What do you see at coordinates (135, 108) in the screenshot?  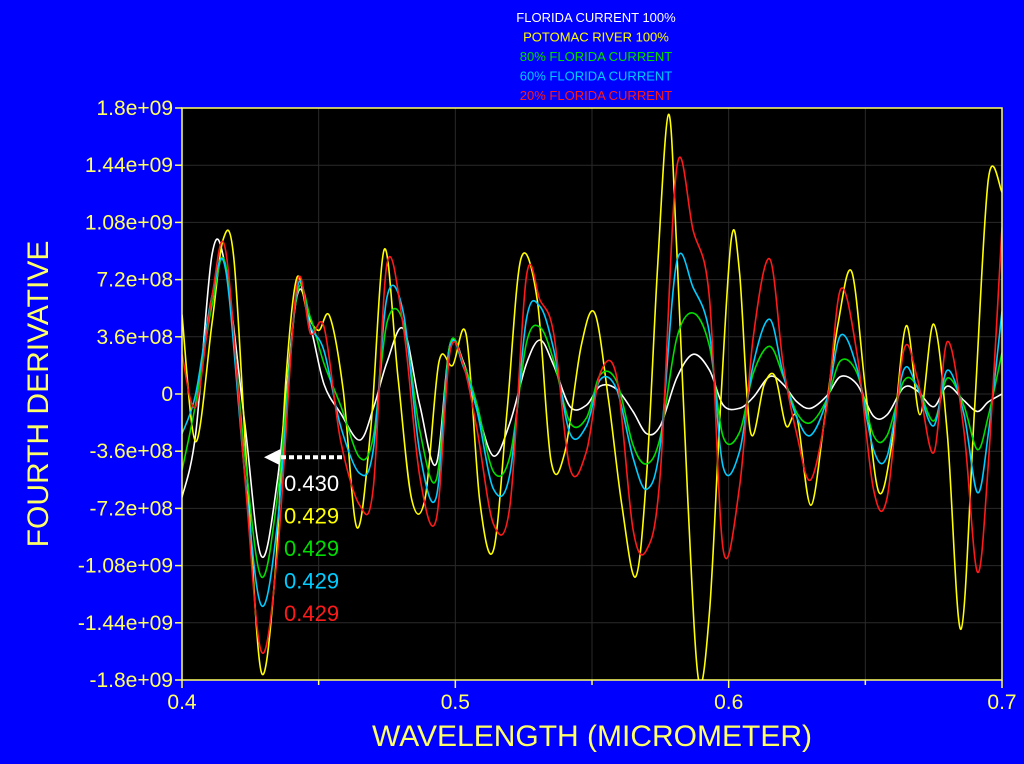 I see `y-tick-label: 1.8e+09` at bounding box center [135, 108].